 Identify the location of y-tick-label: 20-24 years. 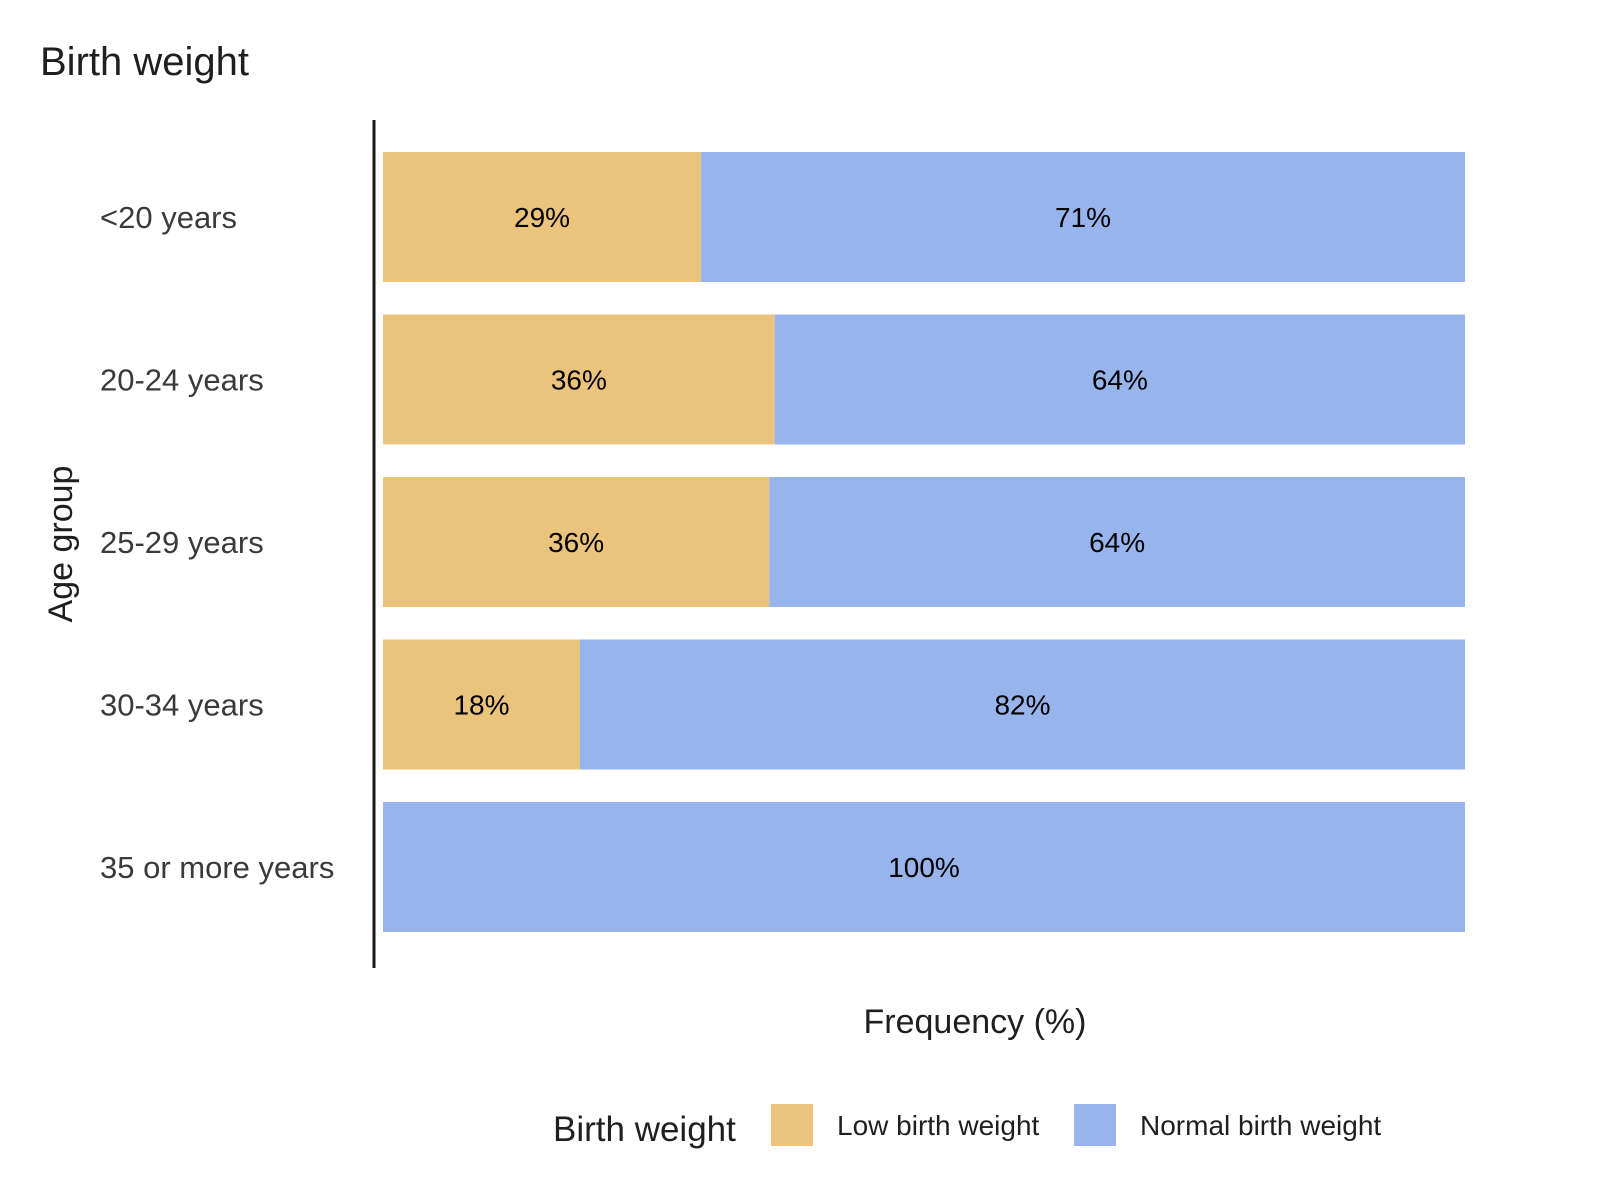
(182, 380).